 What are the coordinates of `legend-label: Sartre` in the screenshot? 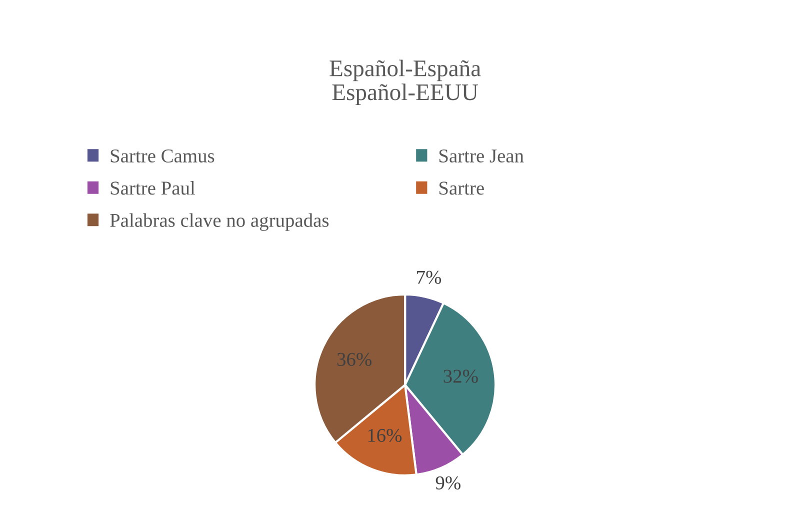 It's located at (461, 188).